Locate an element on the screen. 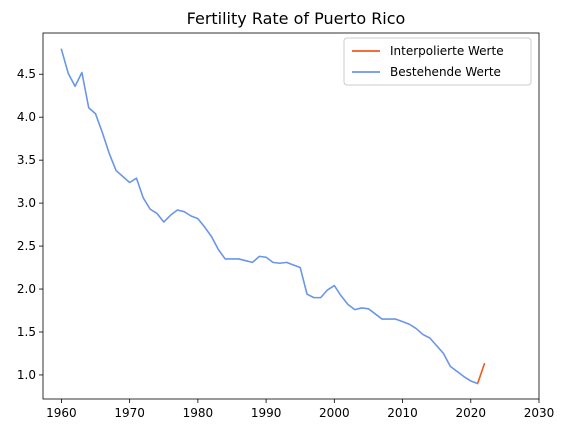 This screenshot has height=435, width=565. legend-box is located at coordinates (437, 61).